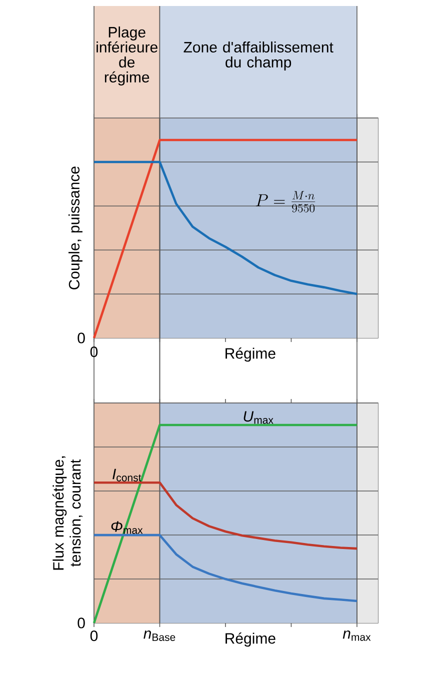  I want to click on annotation: $P=\frac{M\cdot n}{9550}$, so click(286, 201).